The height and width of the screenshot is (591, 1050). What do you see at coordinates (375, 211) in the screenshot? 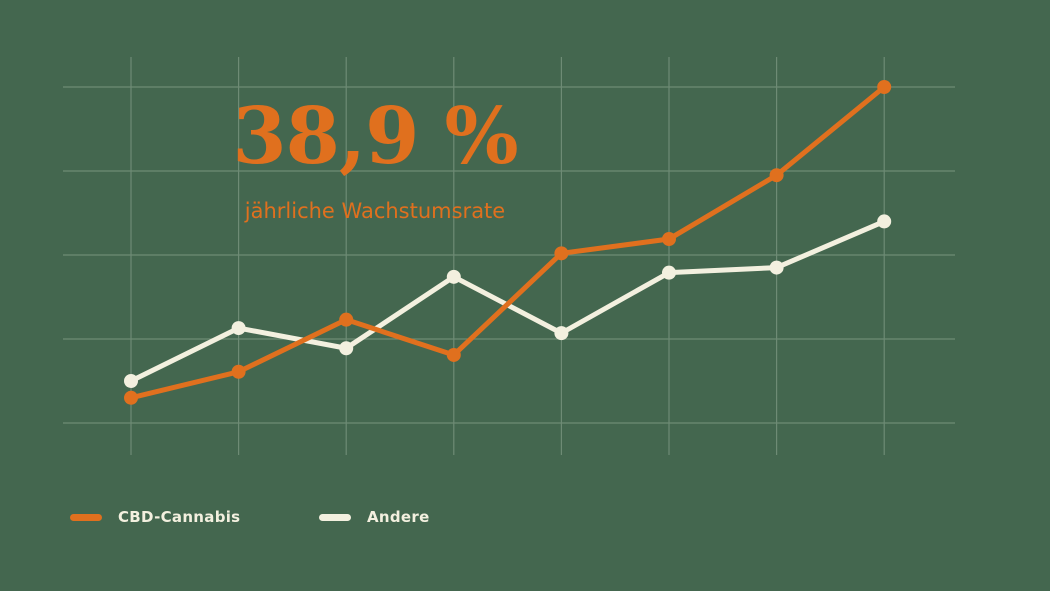
I see `growth-rate-label: jährliche Wachstumsrate` at bounding box center [375, 211].